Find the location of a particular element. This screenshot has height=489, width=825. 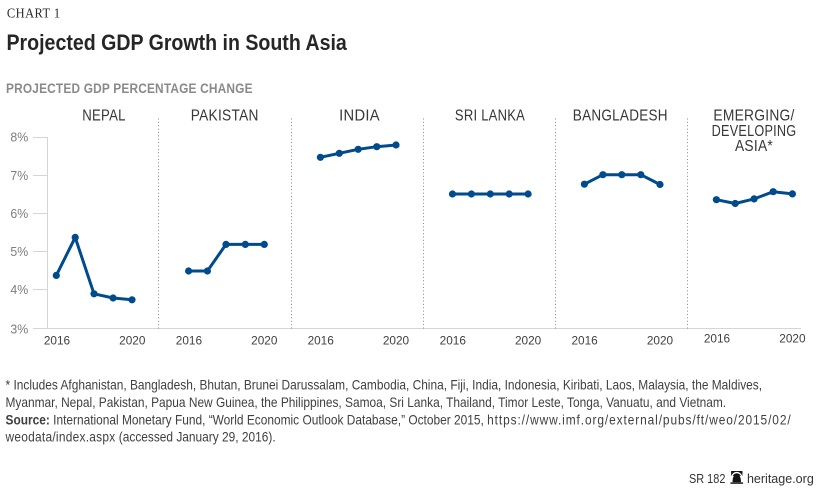

svg-text: SR 182 is located at coordinates (707, 478).